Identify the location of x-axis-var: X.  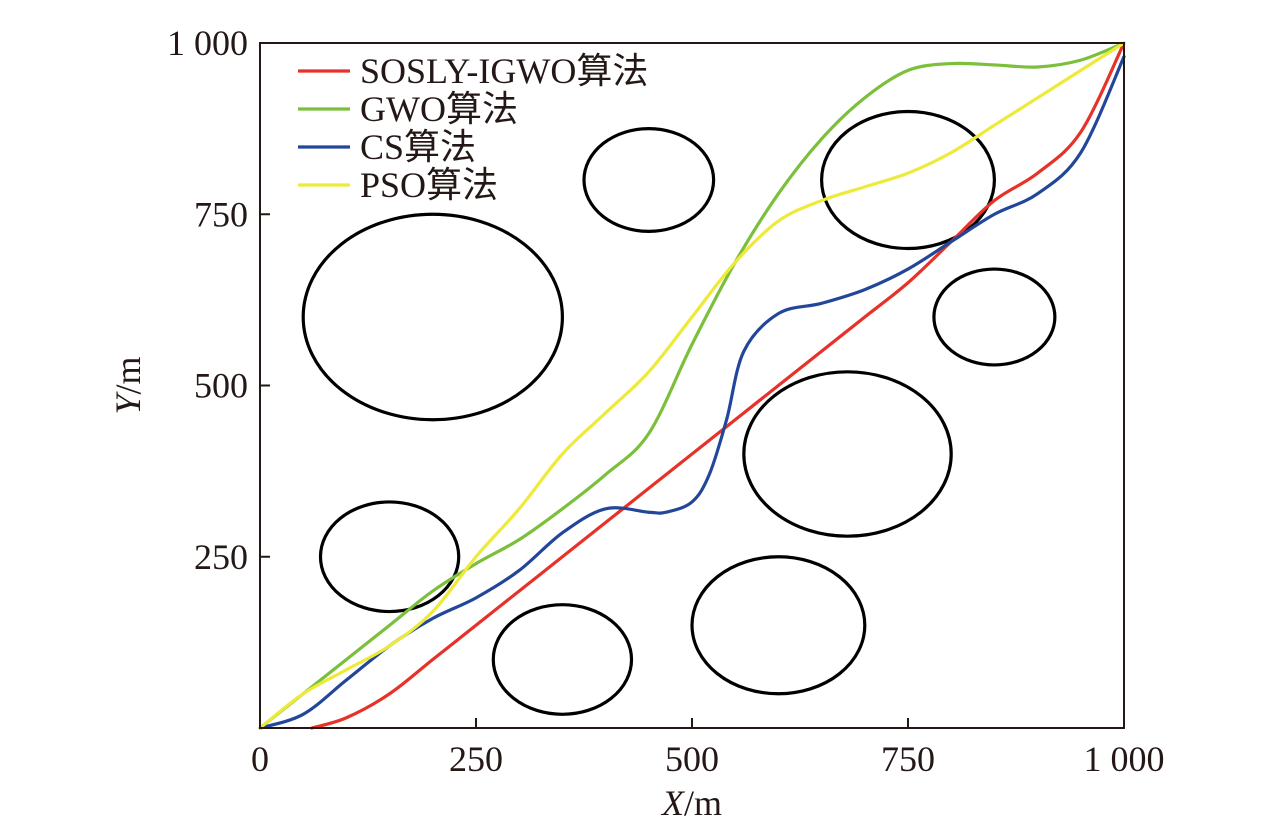
(673, 803).